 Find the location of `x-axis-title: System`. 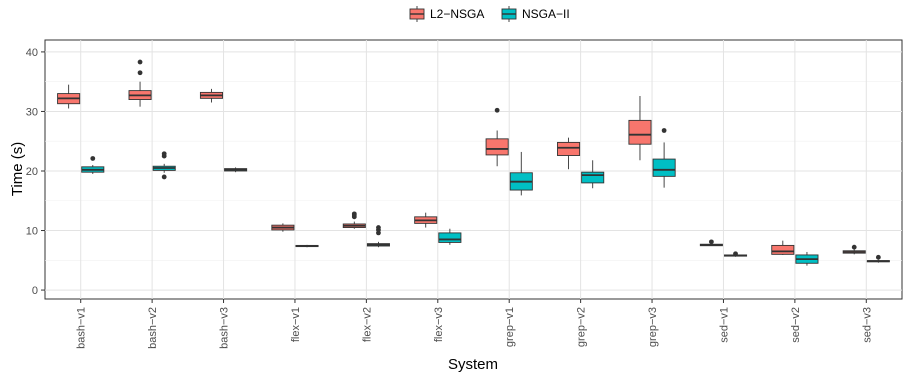

x-axis-title: System is located at coordinates (473, 364).